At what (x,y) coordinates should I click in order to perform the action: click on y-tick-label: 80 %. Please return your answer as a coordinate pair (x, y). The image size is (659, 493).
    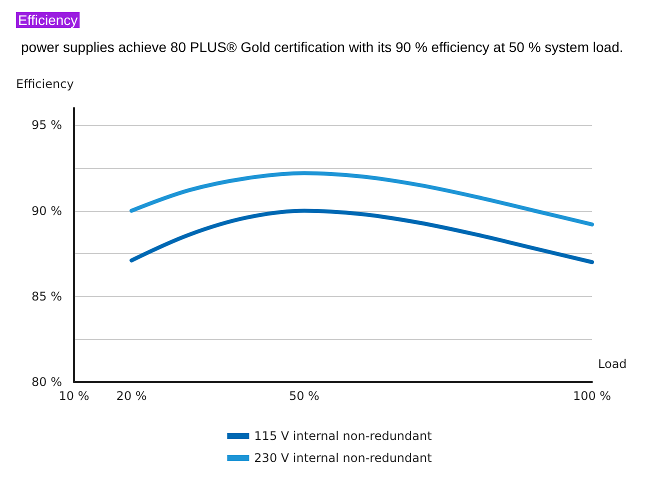
    Looking at the image, I should click on (47, 382).